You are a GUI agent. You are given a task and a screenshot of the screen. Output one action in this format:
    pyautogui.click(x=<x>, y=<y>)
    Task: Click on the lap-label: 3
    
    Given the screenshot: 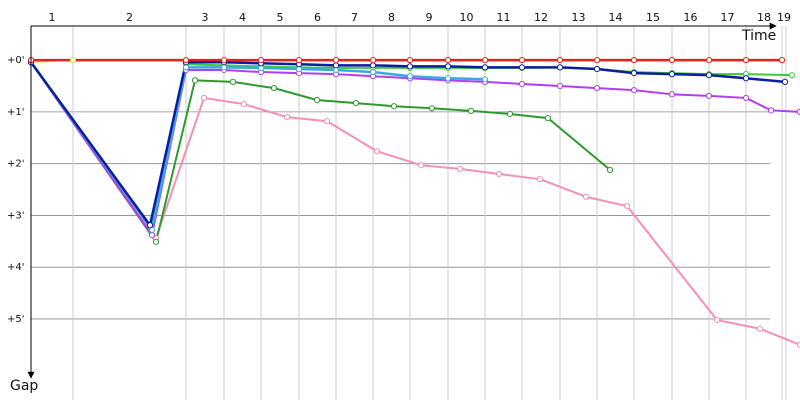 What is the action you would take?
    pyautogui.click(x=205, y=17)
    